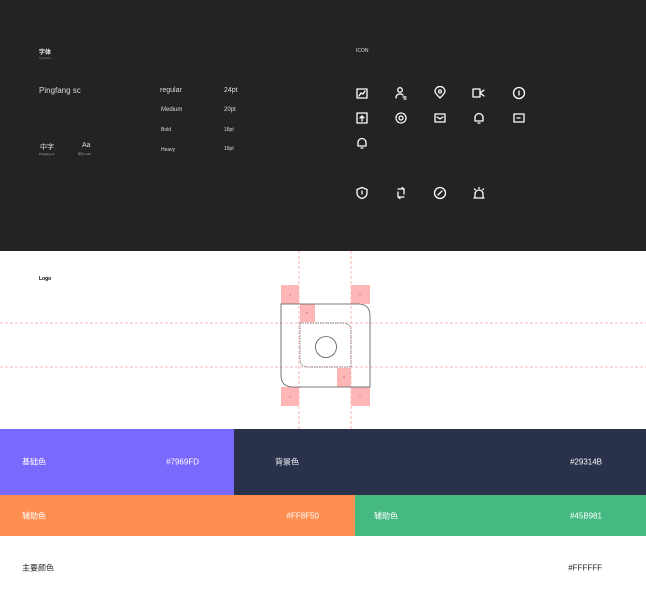 Image resolution: width=646 pixels, height=600 pixels. What do you see at coordinates (585, 462) in the screenshot?
I see `swatch-hex: #29314B` at bounding box center [585, 462].